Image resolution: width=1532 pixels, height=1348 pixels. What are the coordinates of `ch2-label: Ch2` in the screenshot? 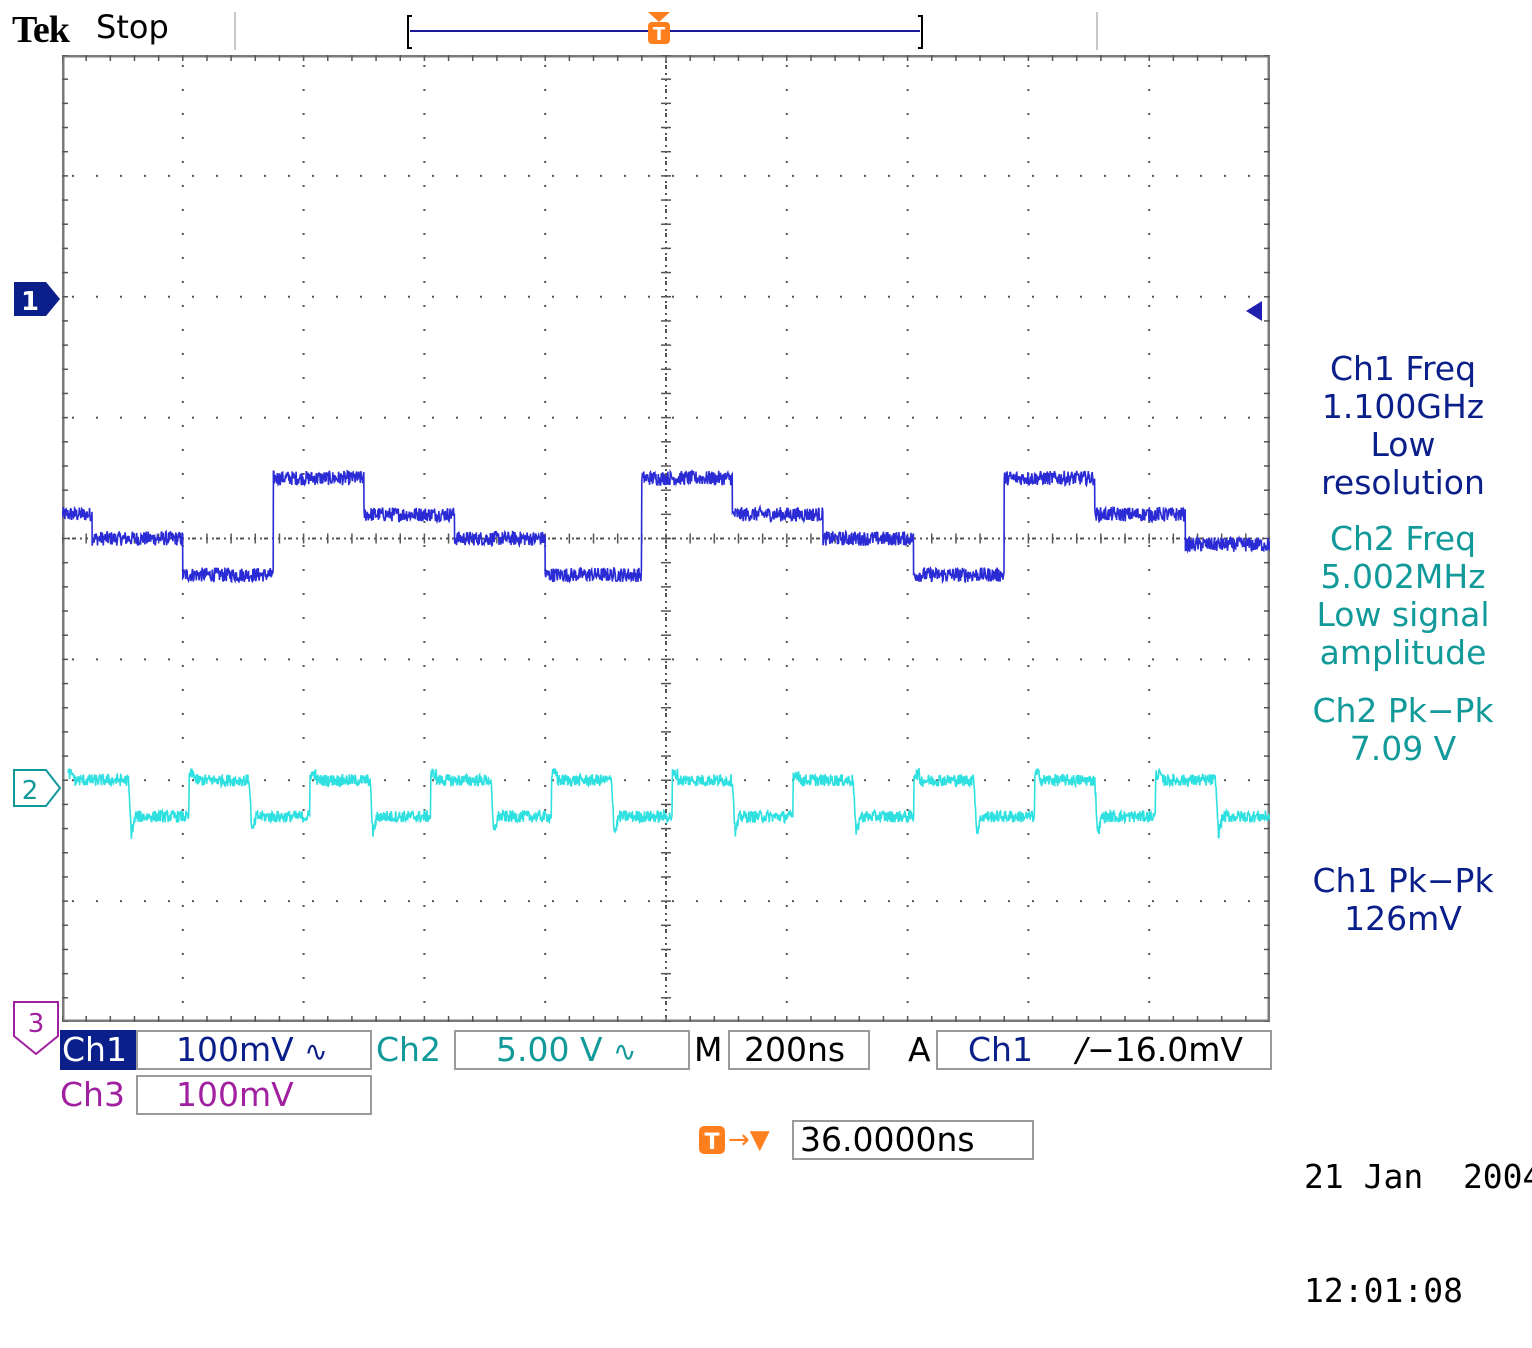 It's located at (408, 1049).